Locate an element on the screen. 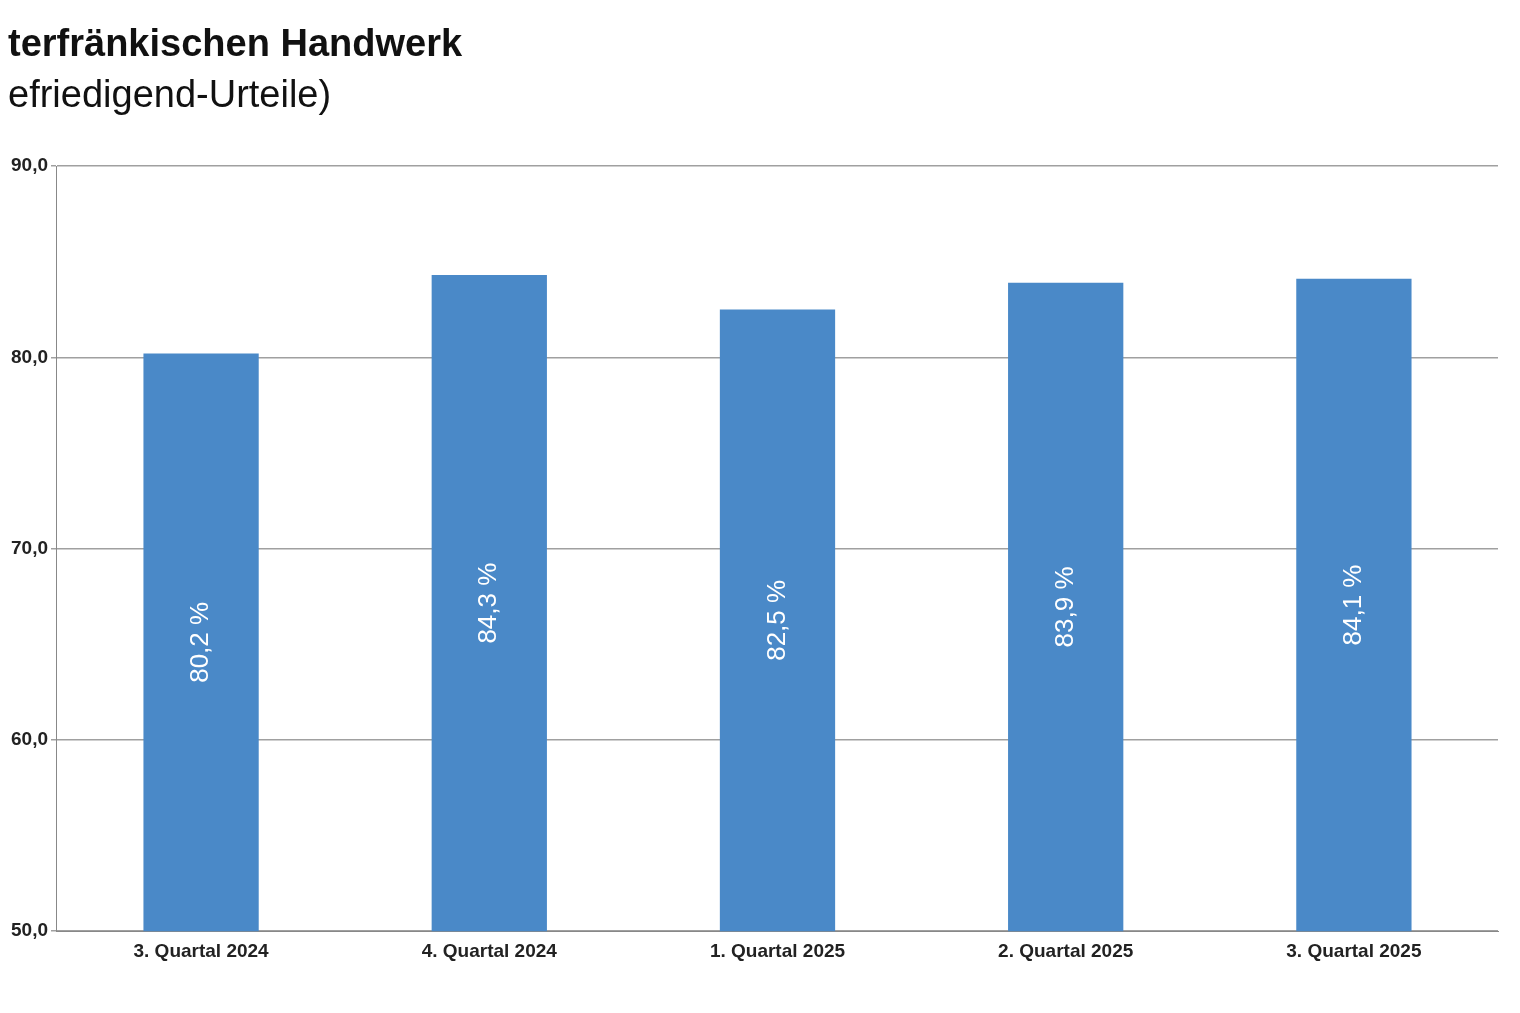  data-label: 84,1 % is located at coordinates (1352, 605).